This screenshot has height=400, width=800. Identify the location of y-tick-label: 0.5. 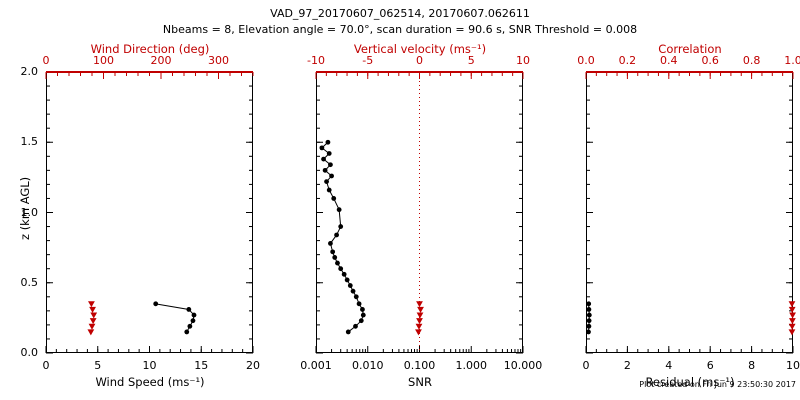
(29, 282).